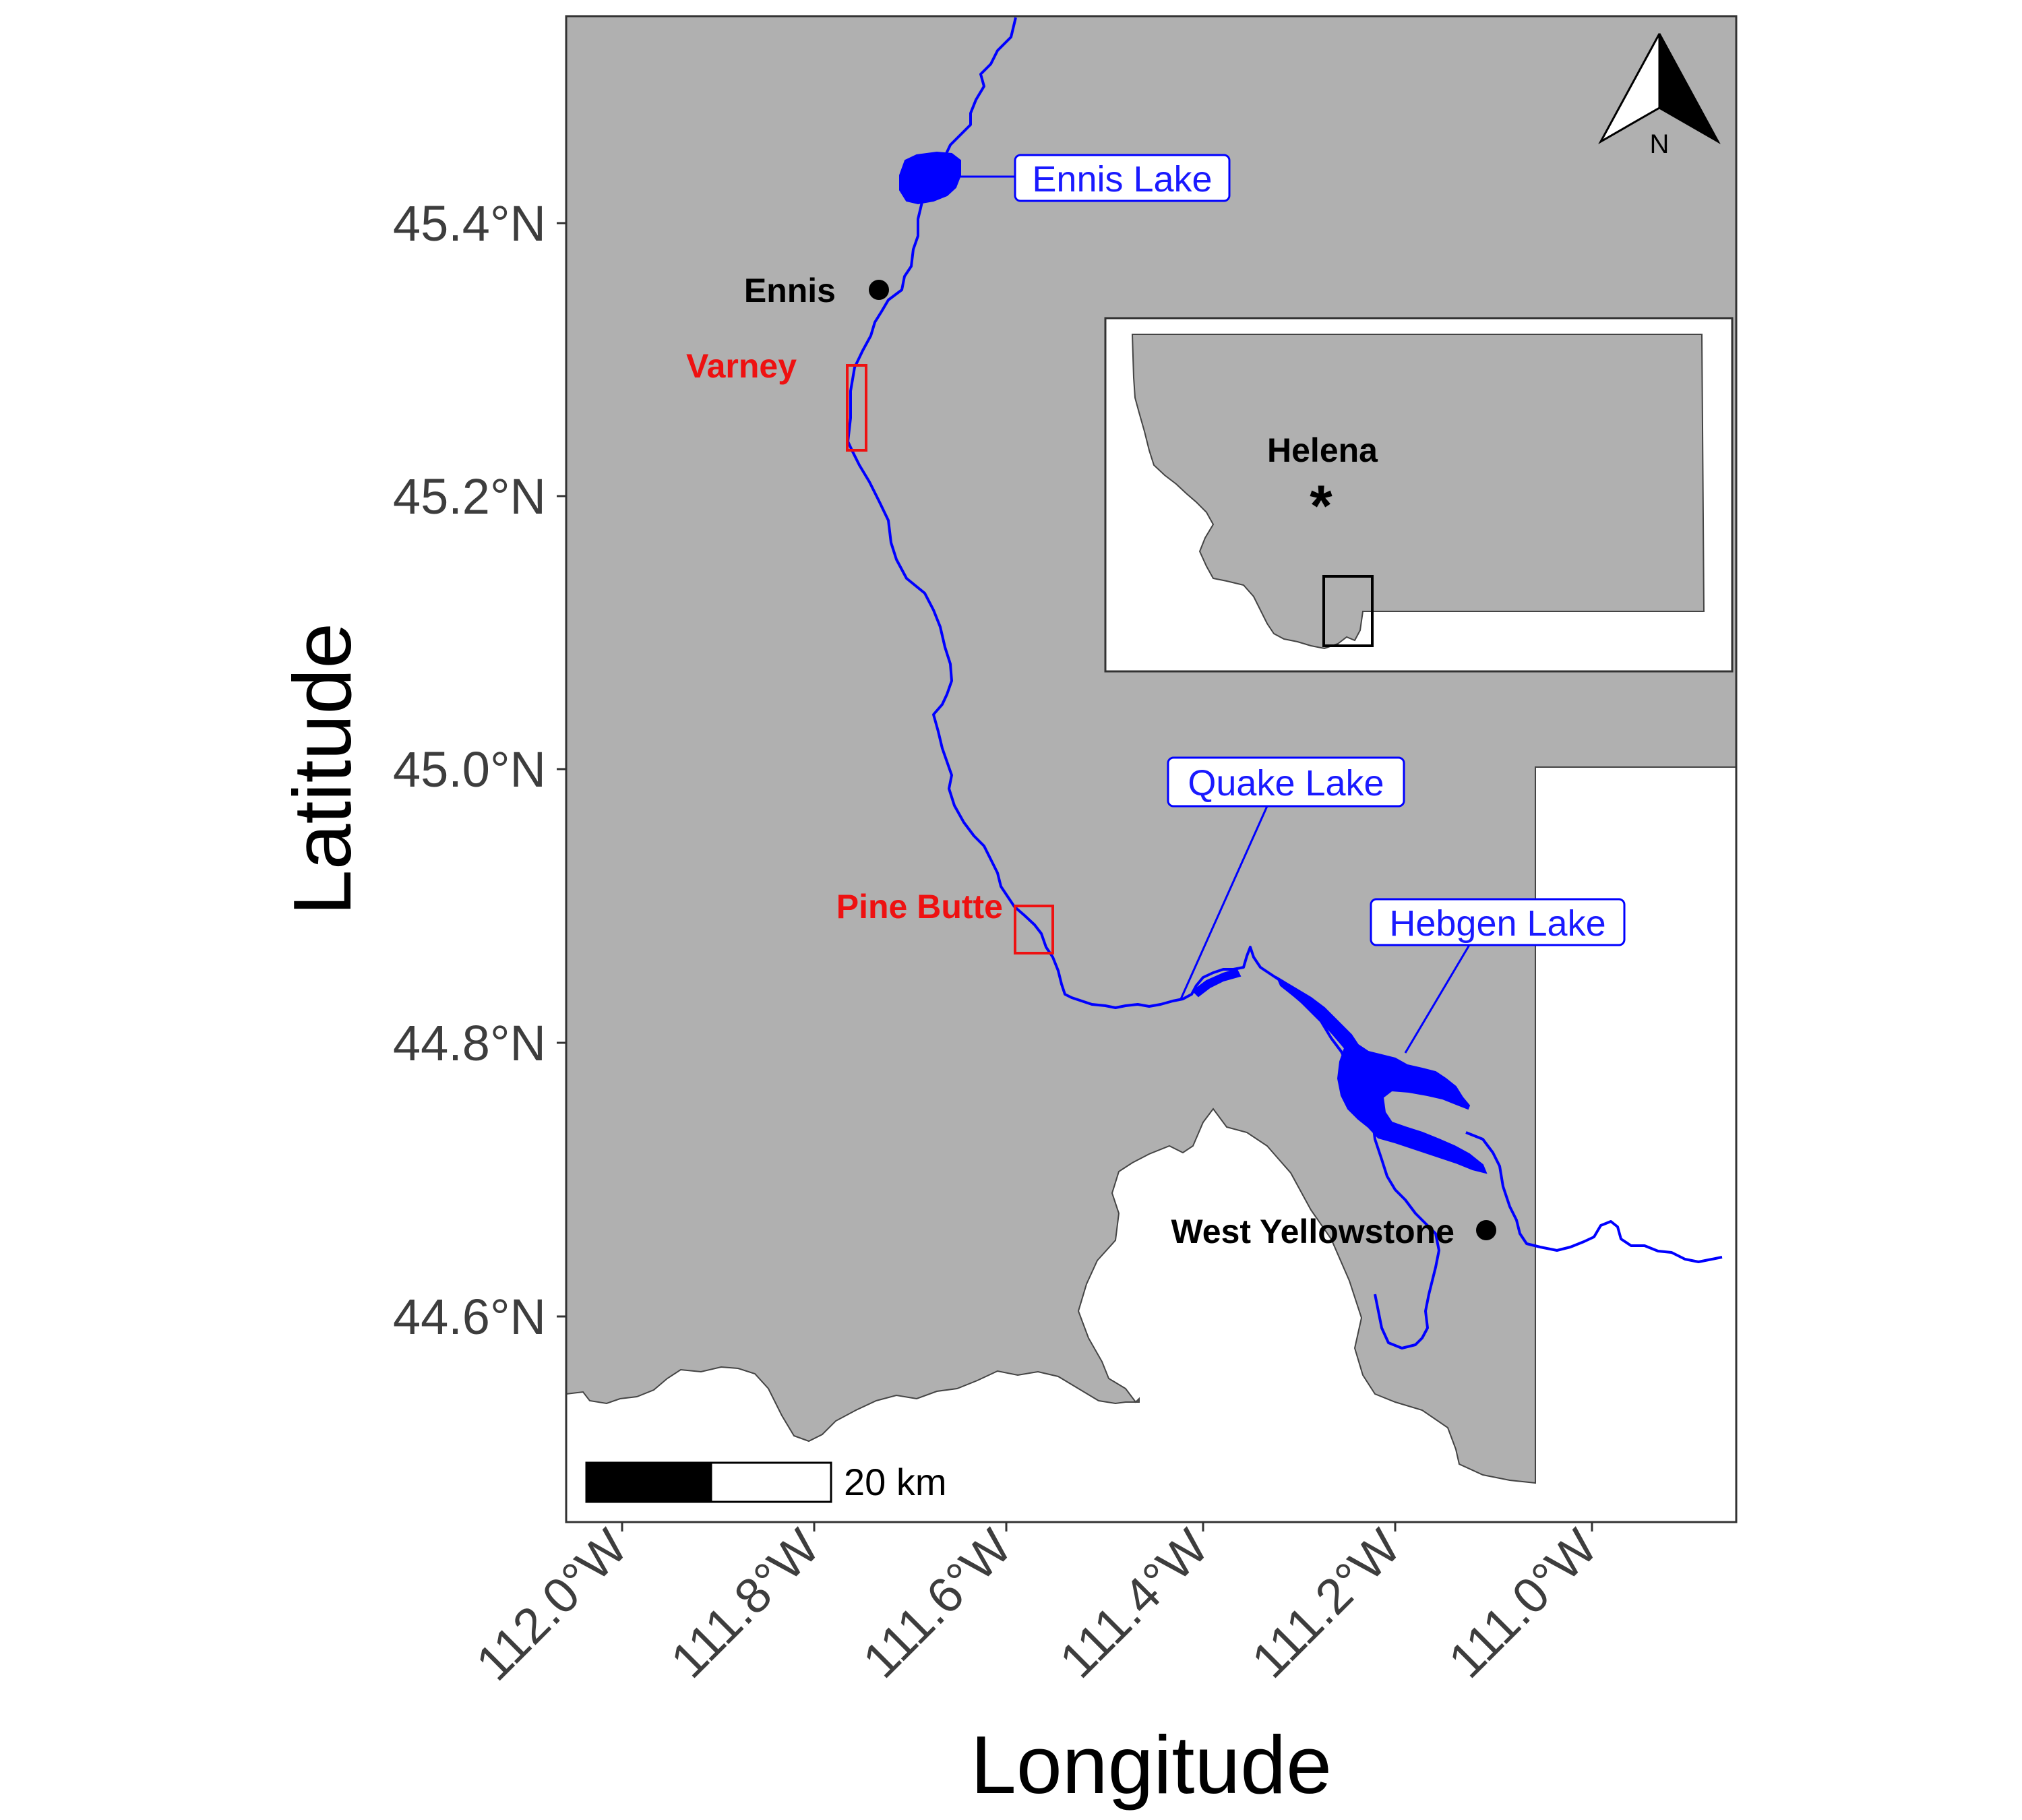  I want to click on hebgen-lake-label-box, so click(1498, 922).